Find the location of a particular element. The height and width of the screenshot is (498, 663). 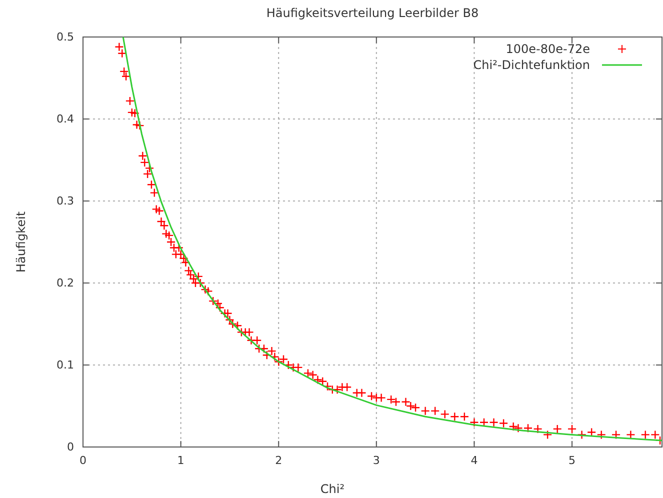

y-tick-label: 0 is located at coordinates (70, 447).